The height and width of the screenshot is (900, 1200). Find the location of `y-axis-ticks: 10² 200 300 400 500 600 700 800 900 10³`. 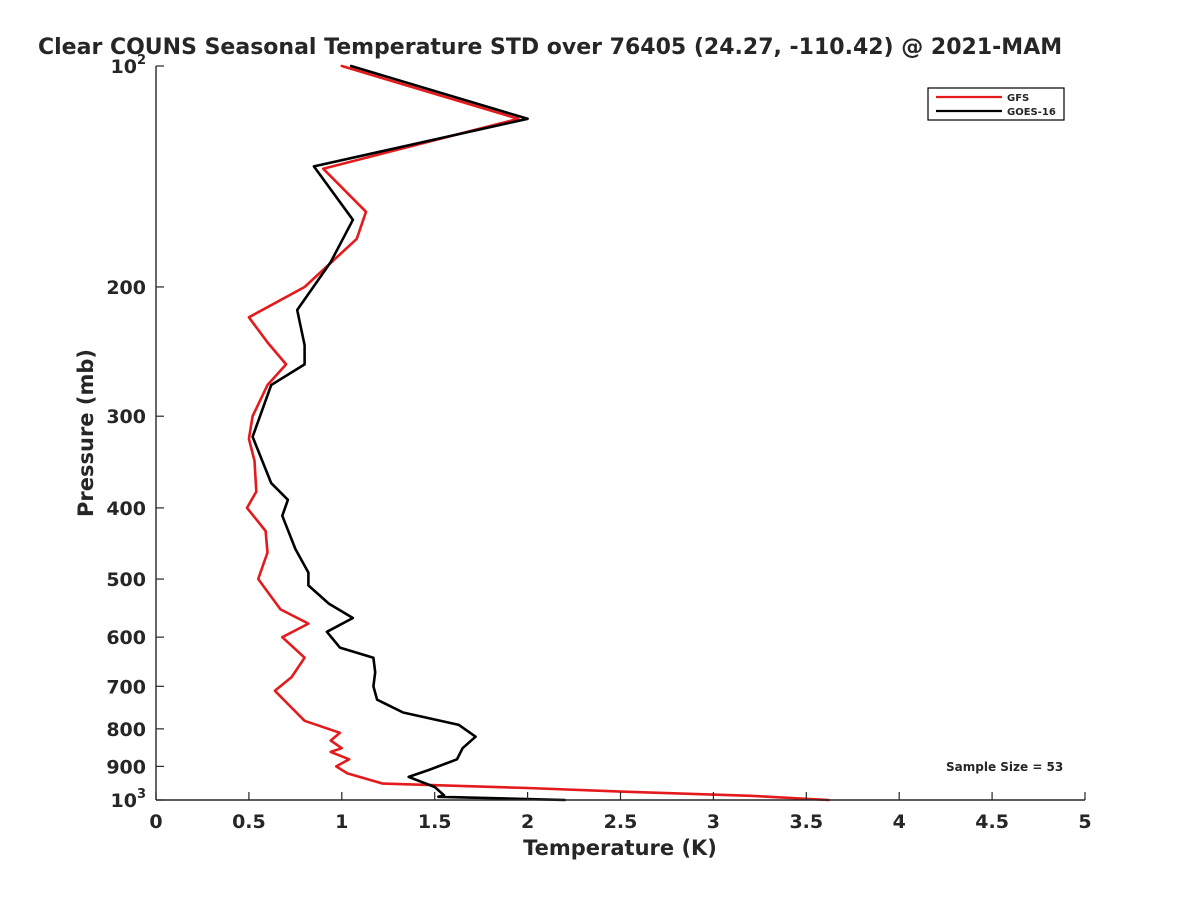

y-axis-ticks: 10² 200 300 400 500 600 700 800 900 10³ is located at coordinates (135, 432).